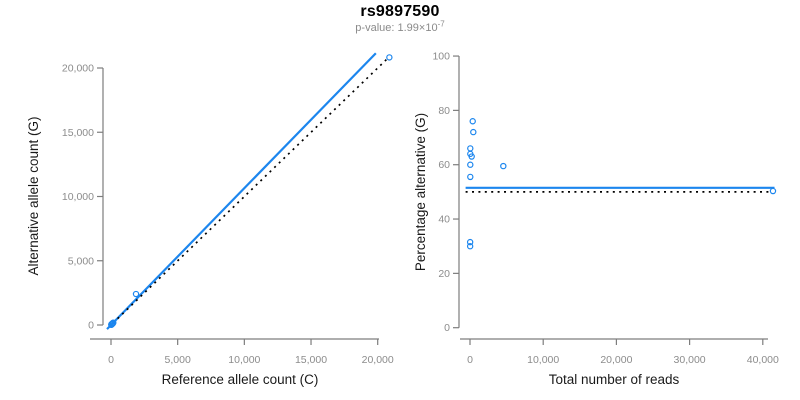 This screenshot has width=800, height=400. What do you see at coordinates (543, 360) in the screenshot?
I see `right-x-tick-label: 10,000` at bounding box center [543, 360].